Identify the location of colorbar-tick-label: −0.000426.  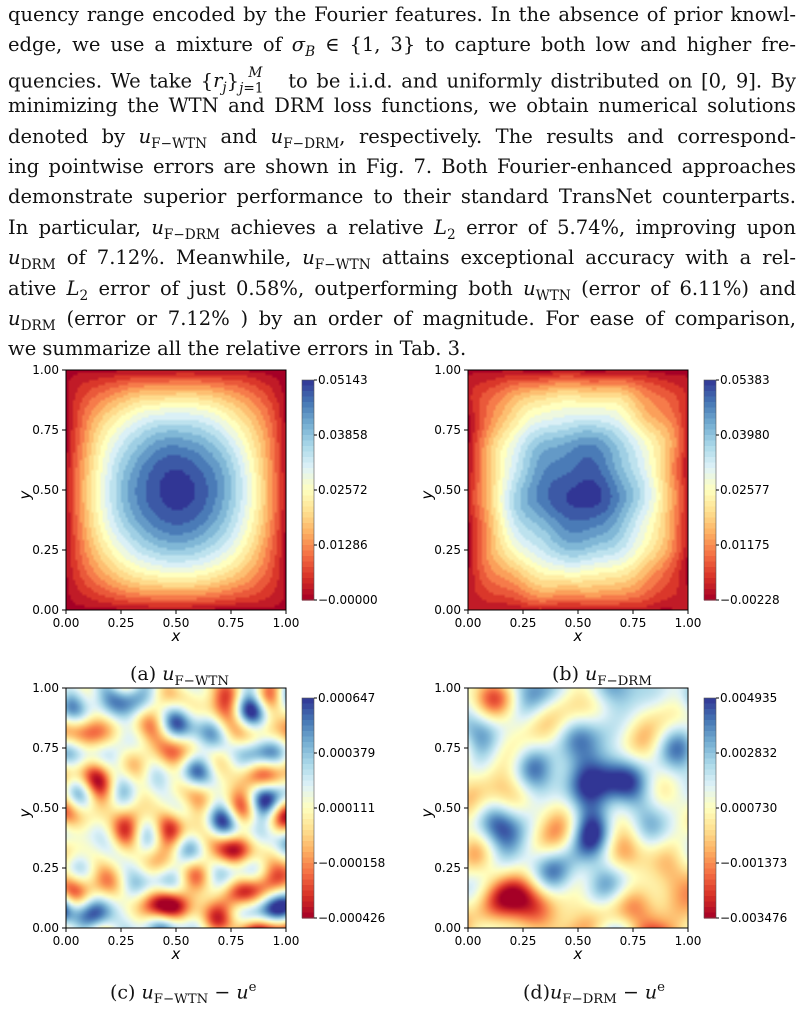
(351, 918).